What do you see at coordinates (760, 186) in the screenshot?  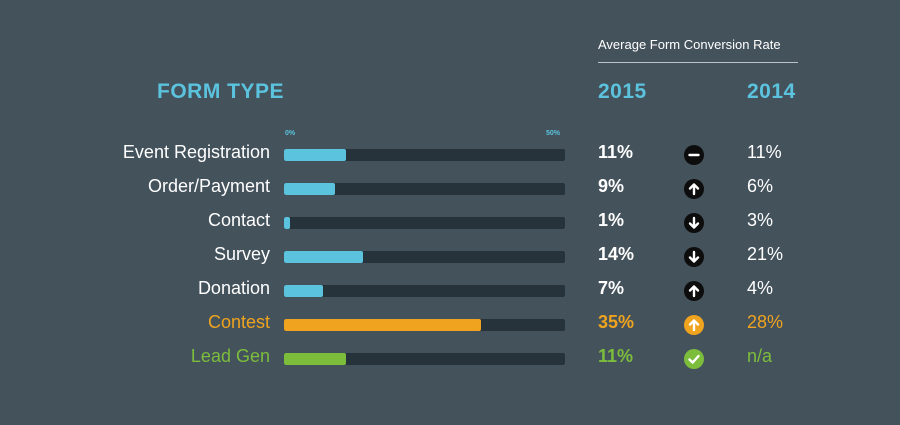 I see `value-2014: 6%` at bounding box center [760, 186].